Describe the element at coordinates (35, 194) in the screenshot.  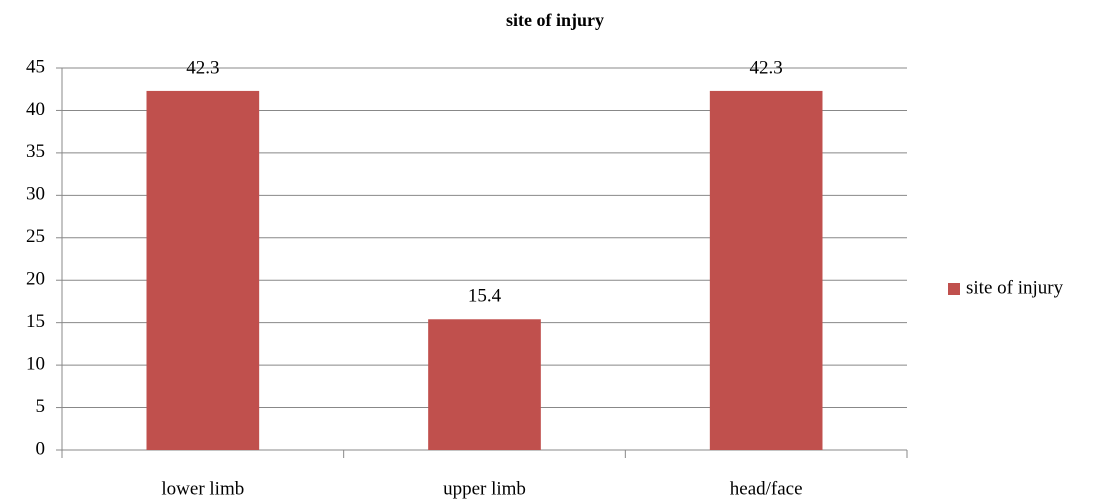
I see `y-tick-label: 30` at that location.